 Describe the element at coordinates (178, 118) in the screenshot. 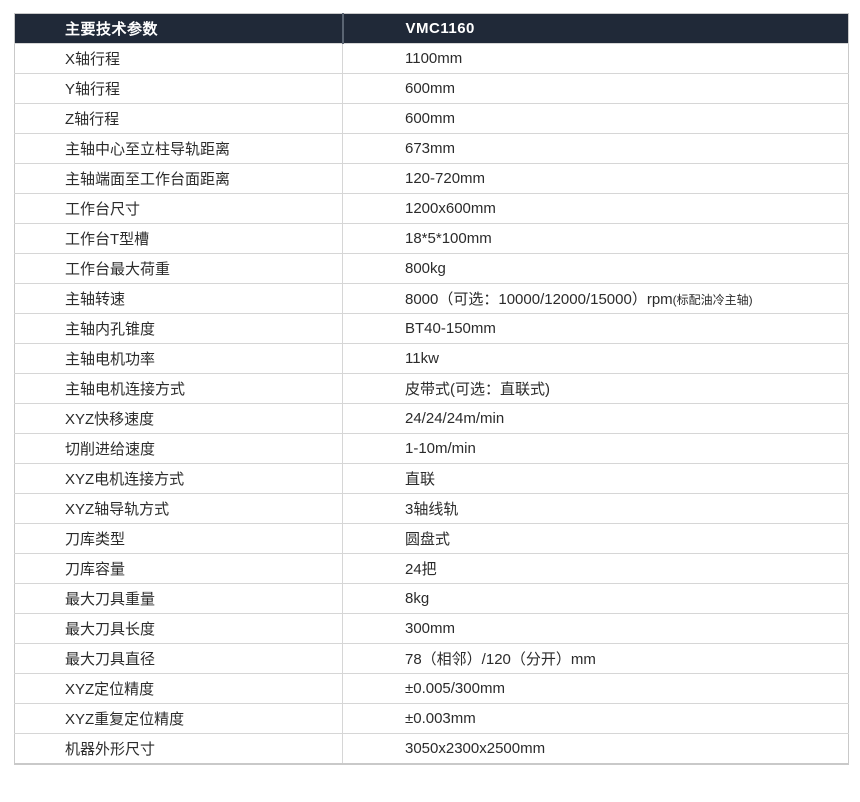

I see `param-cell: Z轴行程` at that location.